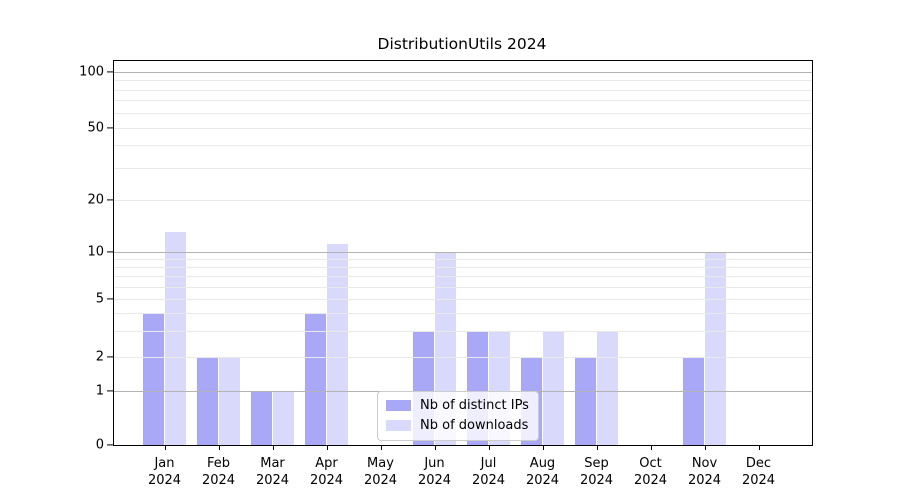 The width and height of the screenshot is (900, 500). I want to click on bar-apr-distinct-ips, so click(315, 379).